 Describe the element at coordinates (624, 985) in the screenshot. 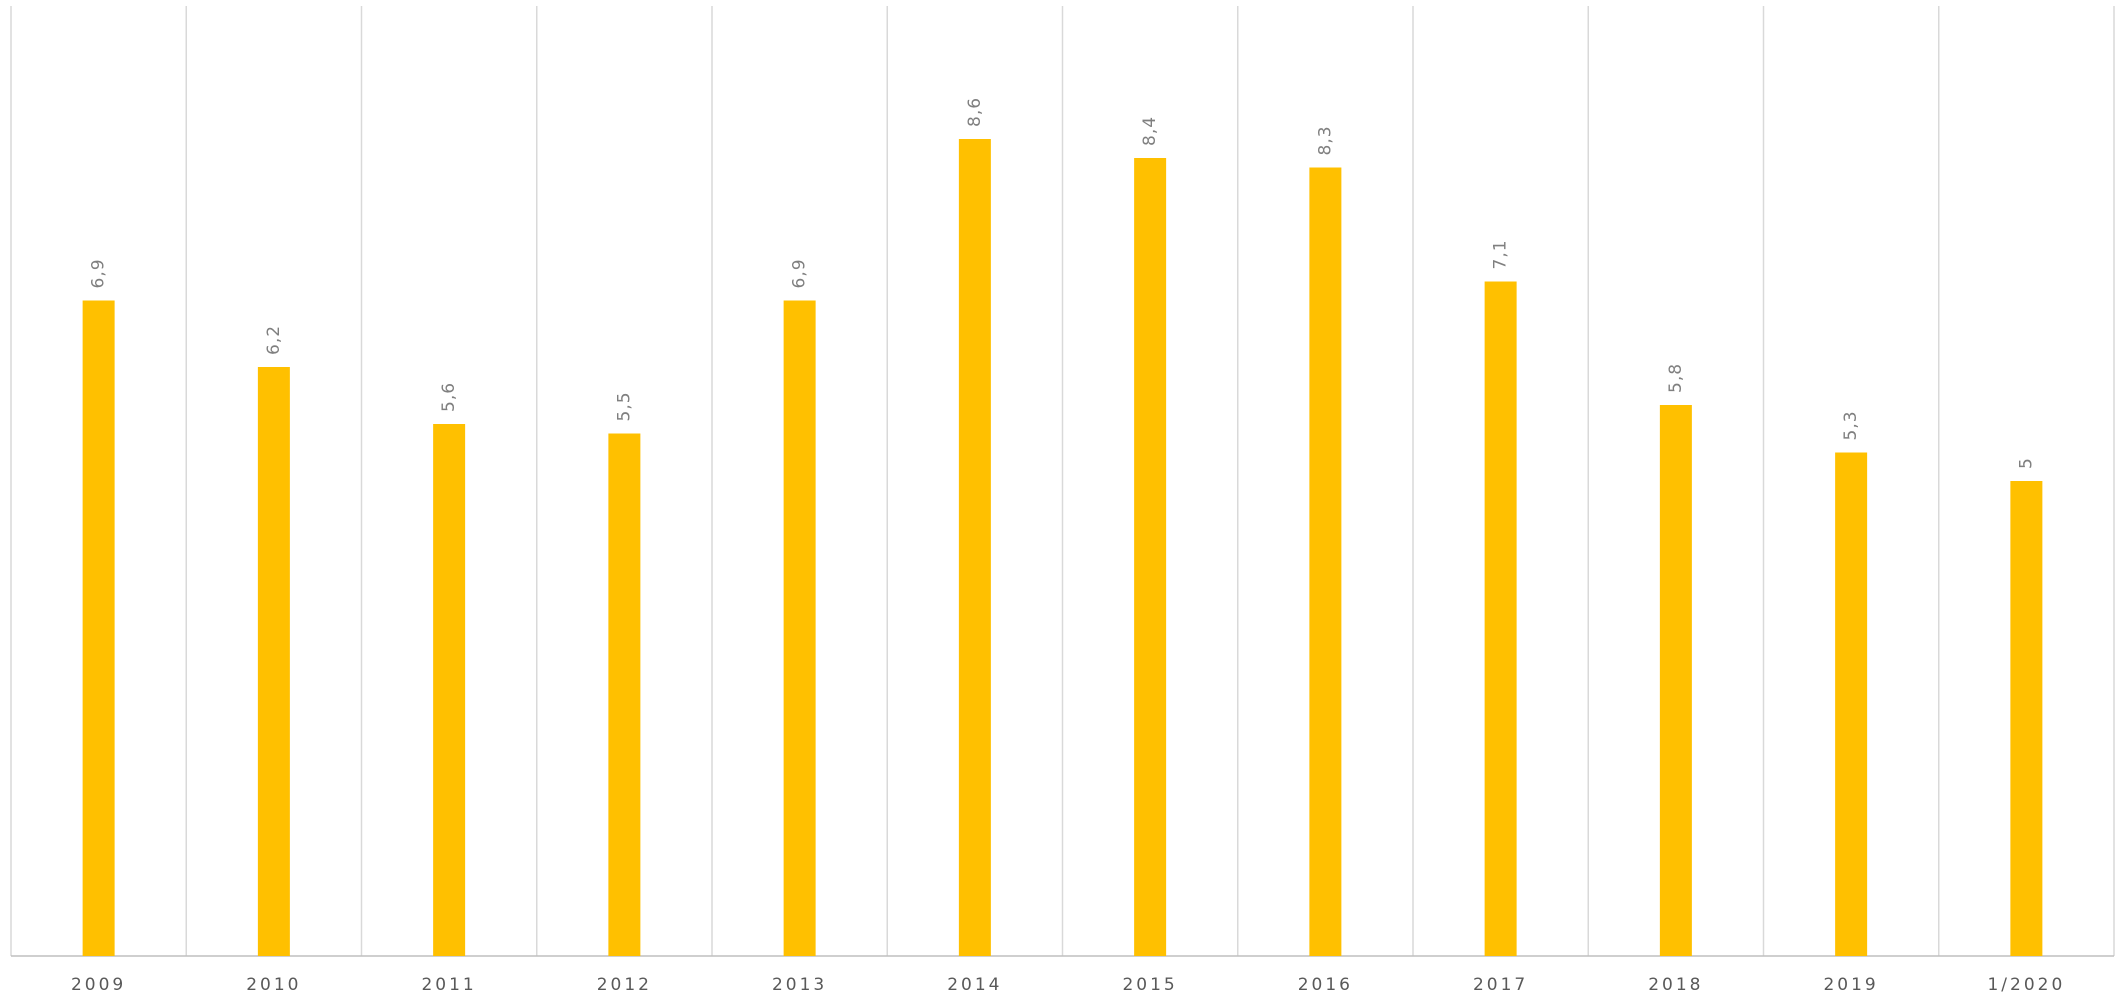

I see `x-tick-label: 2012` at that location.